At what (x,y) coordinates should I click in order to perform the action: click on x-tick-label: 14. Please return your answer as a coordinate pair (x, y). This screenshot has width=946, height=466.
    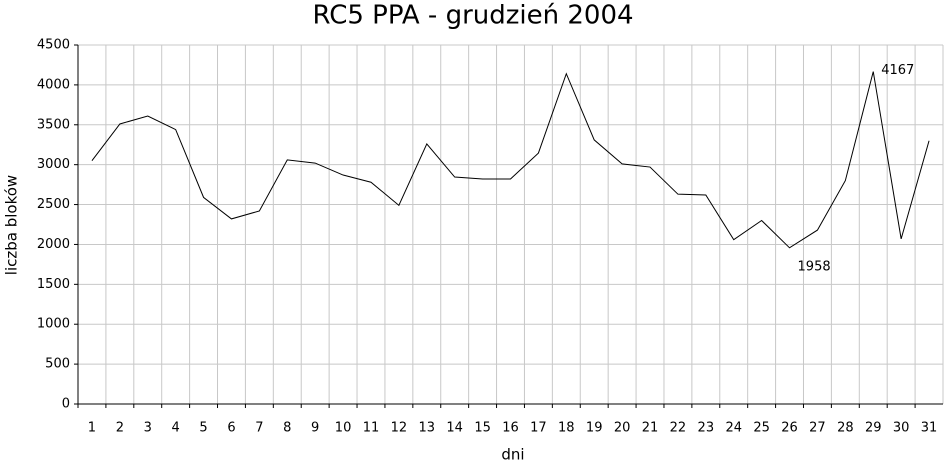
    Looking at the image, I should click on (454, 428).